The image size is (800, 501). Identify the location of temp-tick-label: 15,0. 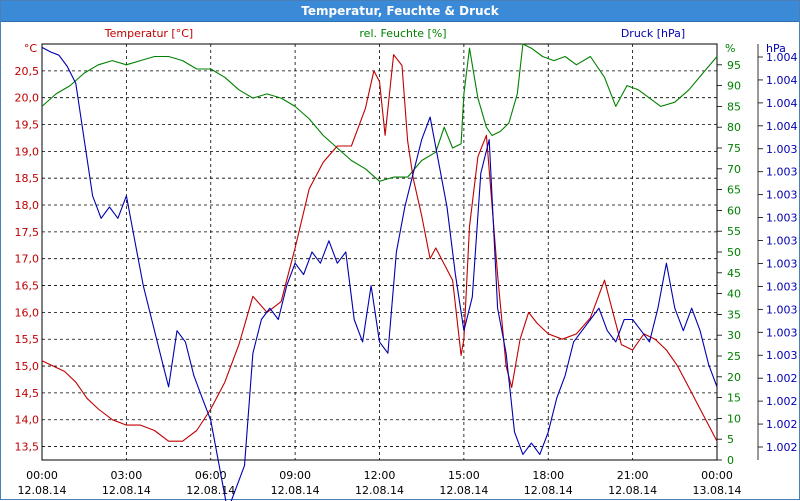
(27, 366).